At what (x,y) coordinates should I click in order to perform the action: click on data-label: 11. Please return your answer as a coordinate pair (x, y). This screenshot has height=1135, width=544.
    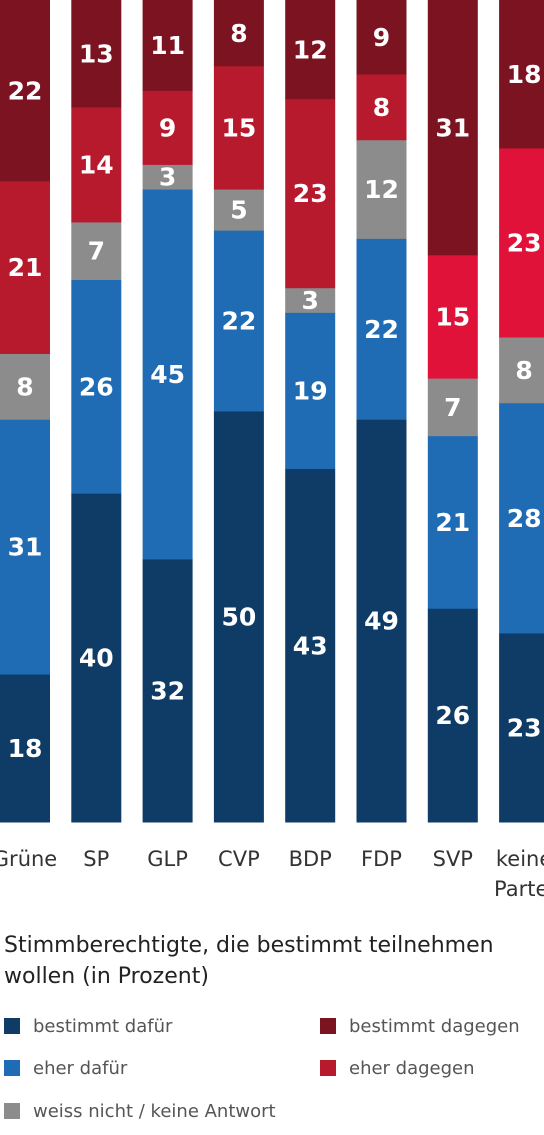
    Looking at the image, I should click on (167, 45).